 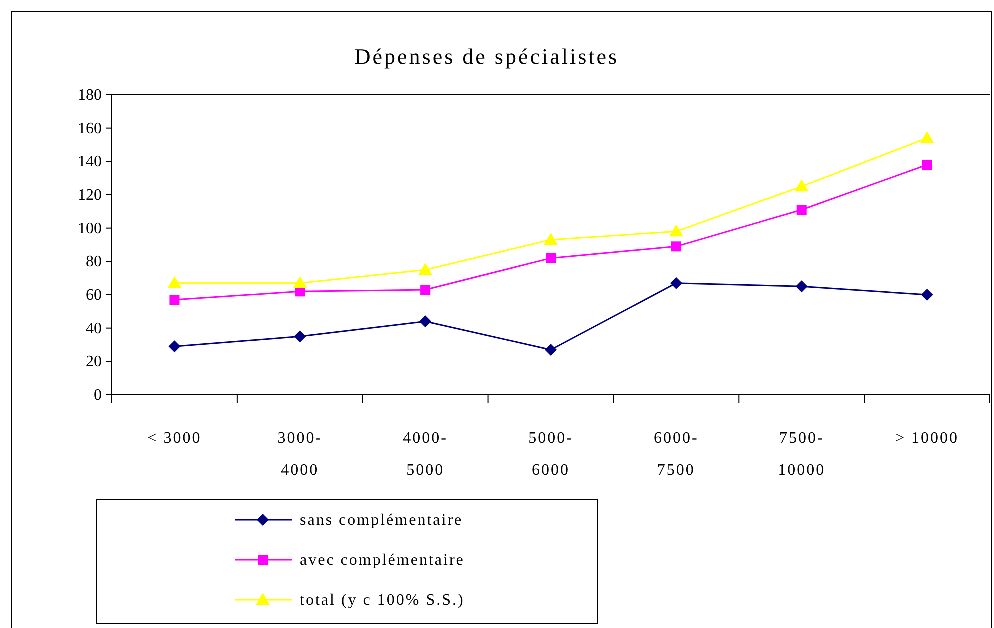 I want to click on y-tick-label: 140, so click(x=90, y=162).